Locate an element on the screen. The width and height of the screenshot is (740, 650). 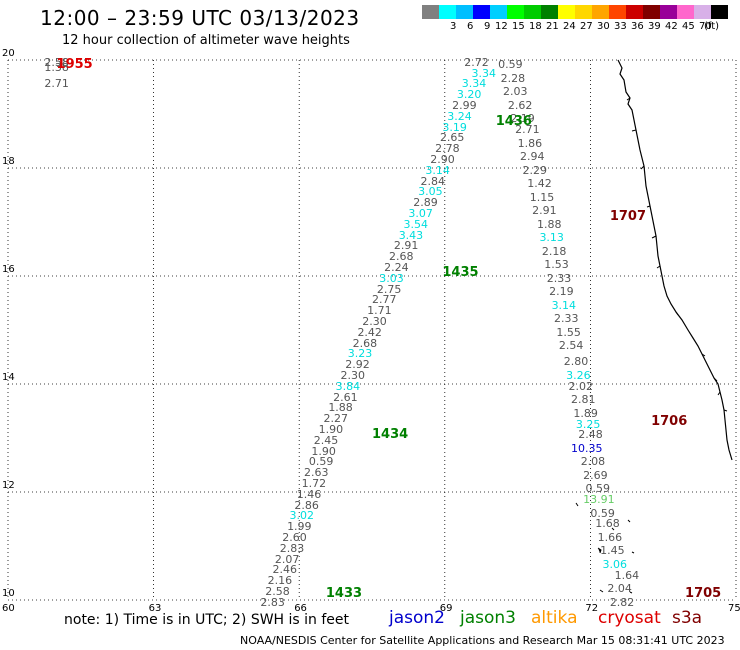
legend-label: 36 is located at coordinates (637, 26).